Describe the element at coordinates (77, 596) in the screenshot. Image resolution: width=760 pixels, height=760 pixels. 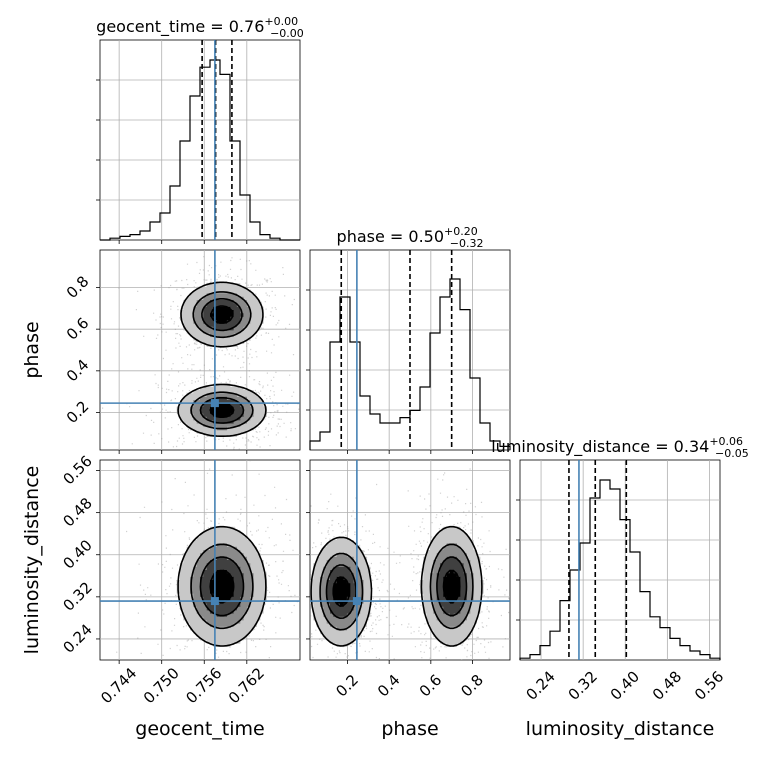
I see `ytick-label-luminosity_distance: 0.32` at that location.